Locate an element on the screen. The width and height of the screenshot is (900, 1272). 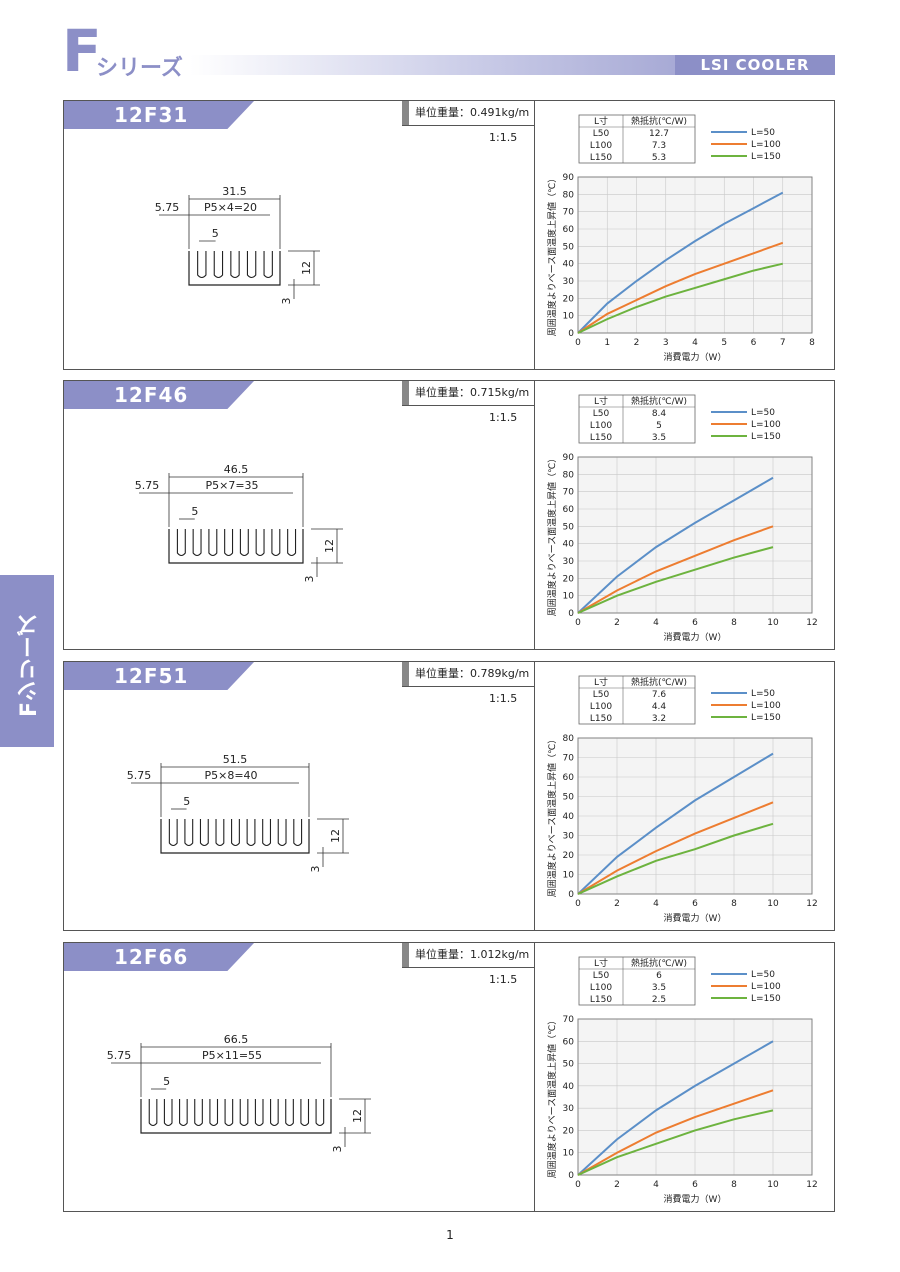
model-tab: 12F31 is located at coordinates (159, 115).